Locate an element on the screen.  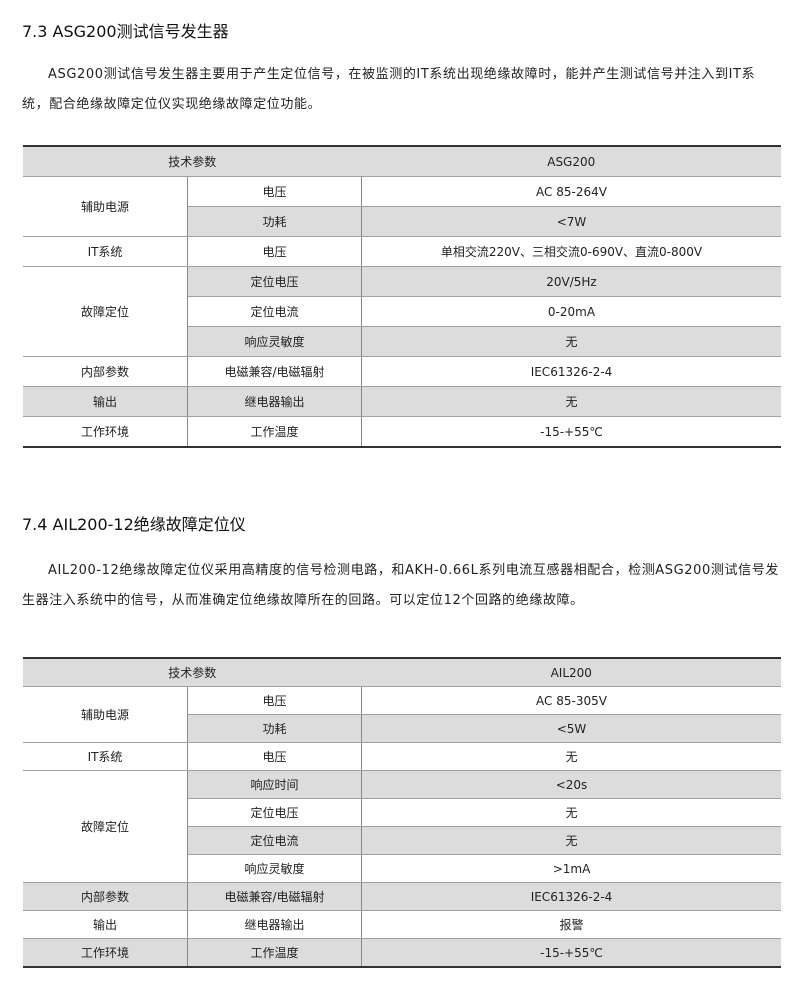
table-row: 辅助电源 电压 AC 85-264V is located at coordinates (402, 206).